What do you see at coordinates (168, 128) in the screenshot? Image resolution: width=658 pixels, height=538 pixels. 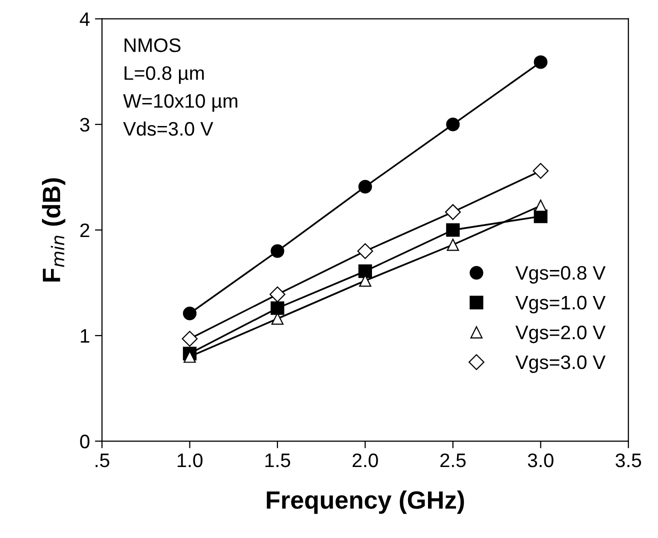 I see `annotation: Vds=3.0 V` at bounding box center [168, 128].